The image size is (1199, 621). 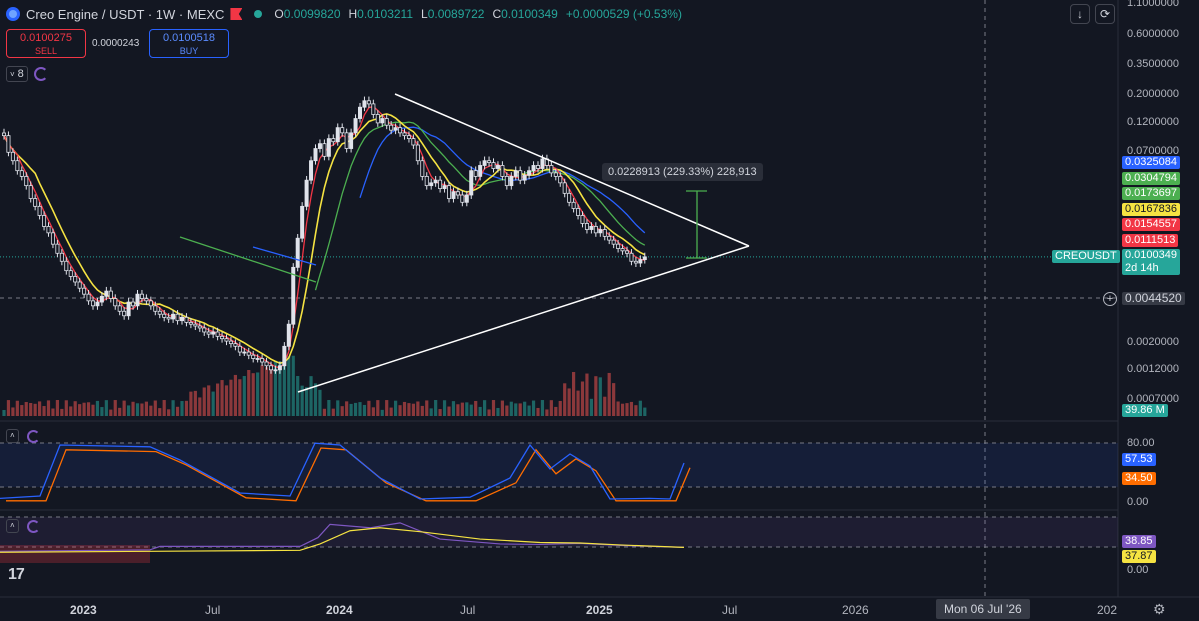 I want to click on y-tick-label: 0.2000000, so click(x=1153, y=94).